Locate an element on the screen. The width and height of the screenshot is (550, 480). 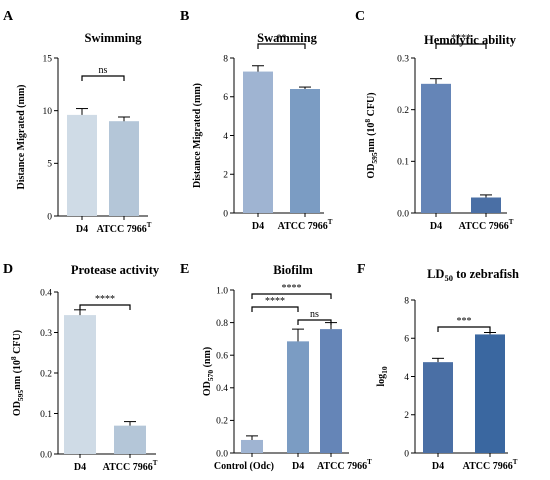
panel-label: E is located at coordinates (184, 269).